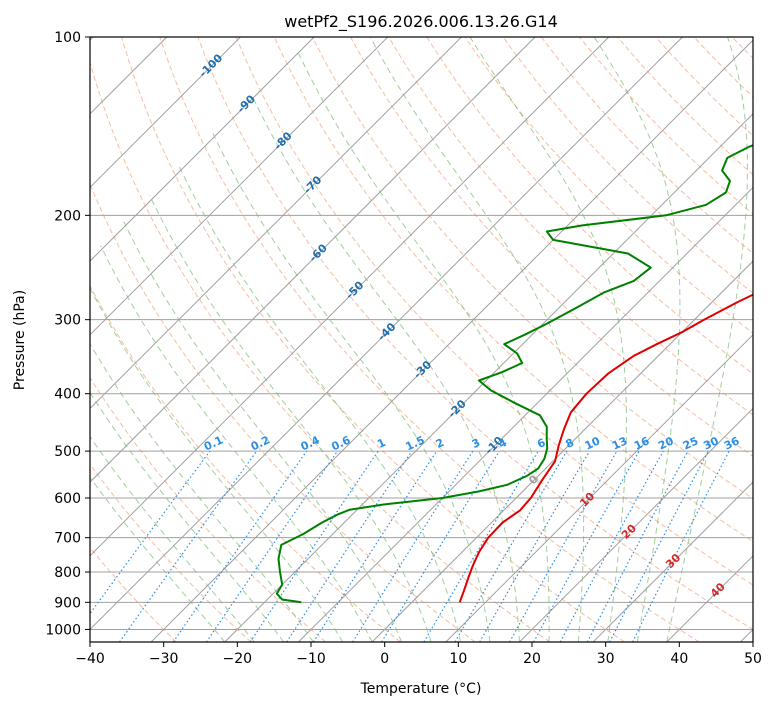 This screenshot has width=775, height=708. What do you see at coordinates (164, 659) in the screenshot?
I see `x-tick-label: −30` at bounding box center [164, 659].